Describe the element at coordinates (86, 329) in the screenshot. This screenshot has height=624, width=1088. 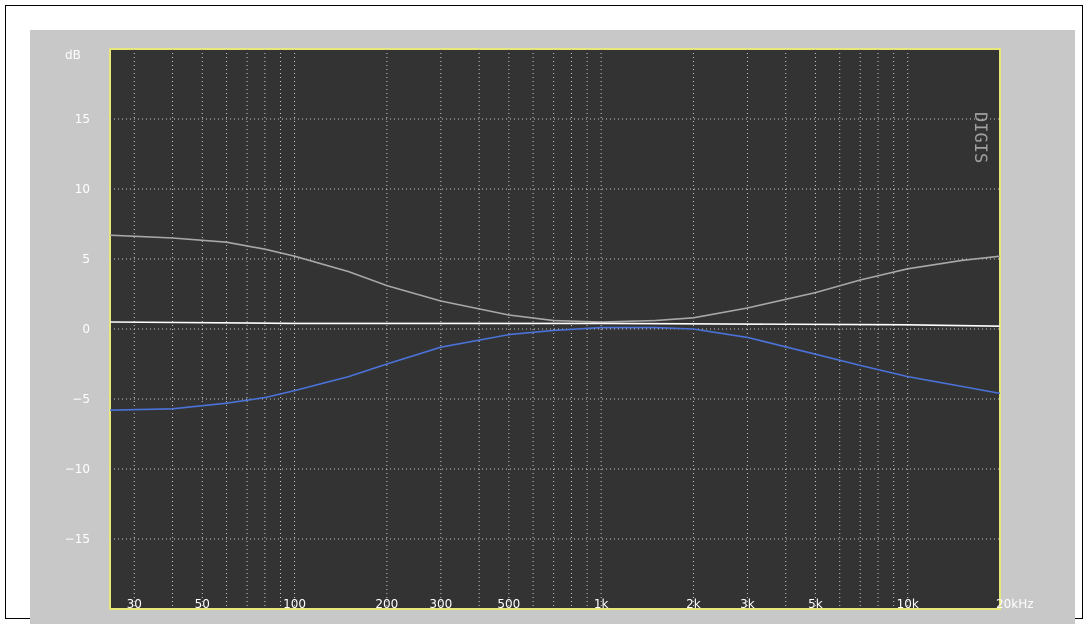
I see `y-tick-label: 0` at that location.